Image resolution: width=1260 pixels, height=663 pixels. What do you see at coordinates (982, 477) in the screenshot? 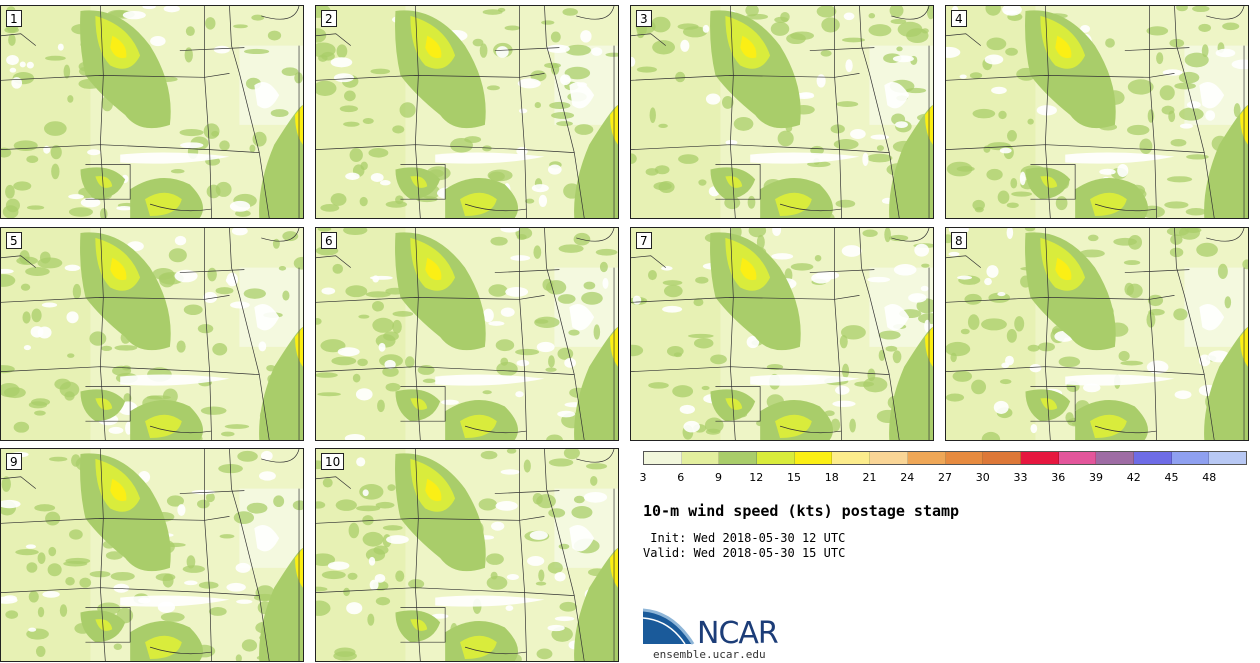
I see `color-bar-tick-label: 30` at bounding box center [982, 477].